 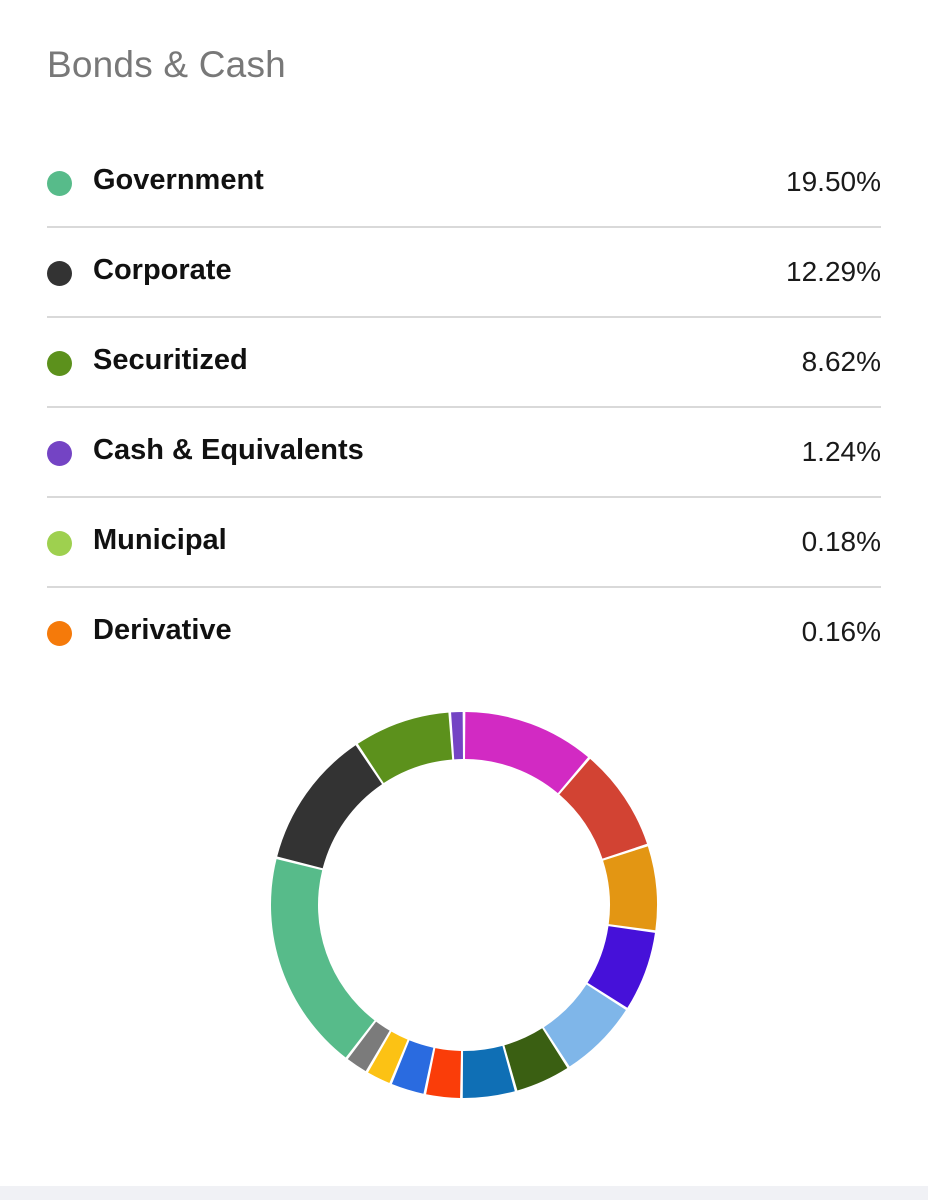 I want to click on donut-chart, so click(x=464, y=905).